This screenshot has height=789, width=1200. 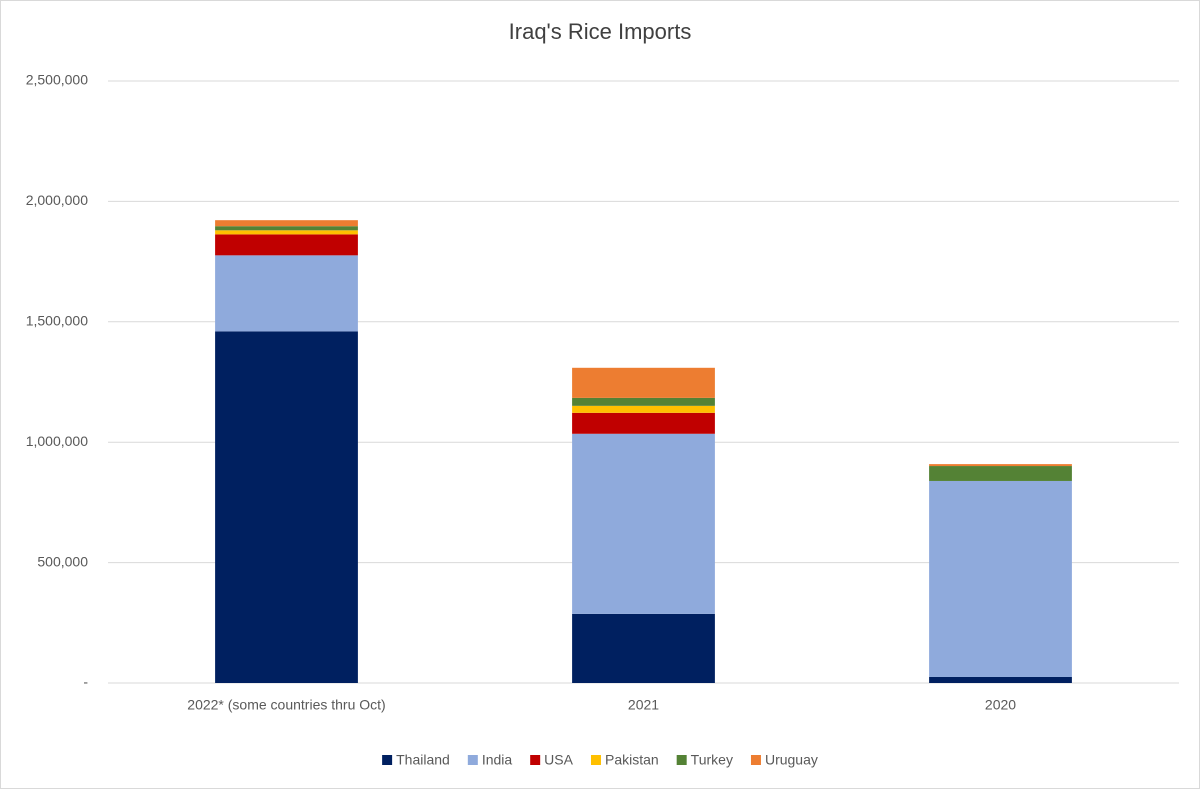 What do you see at coordinates (286, 705) in the screenshot?
I see `x-tick-label: 2022* (some countries thru Oct)` at bounding box center [286, 705].